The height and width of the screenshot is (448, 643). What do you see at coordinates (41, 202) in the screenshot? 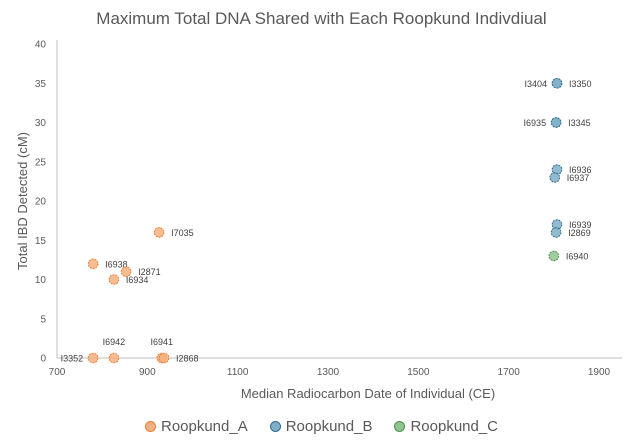
I see `y-tick-label: 20` at bounding box center [41, 202].